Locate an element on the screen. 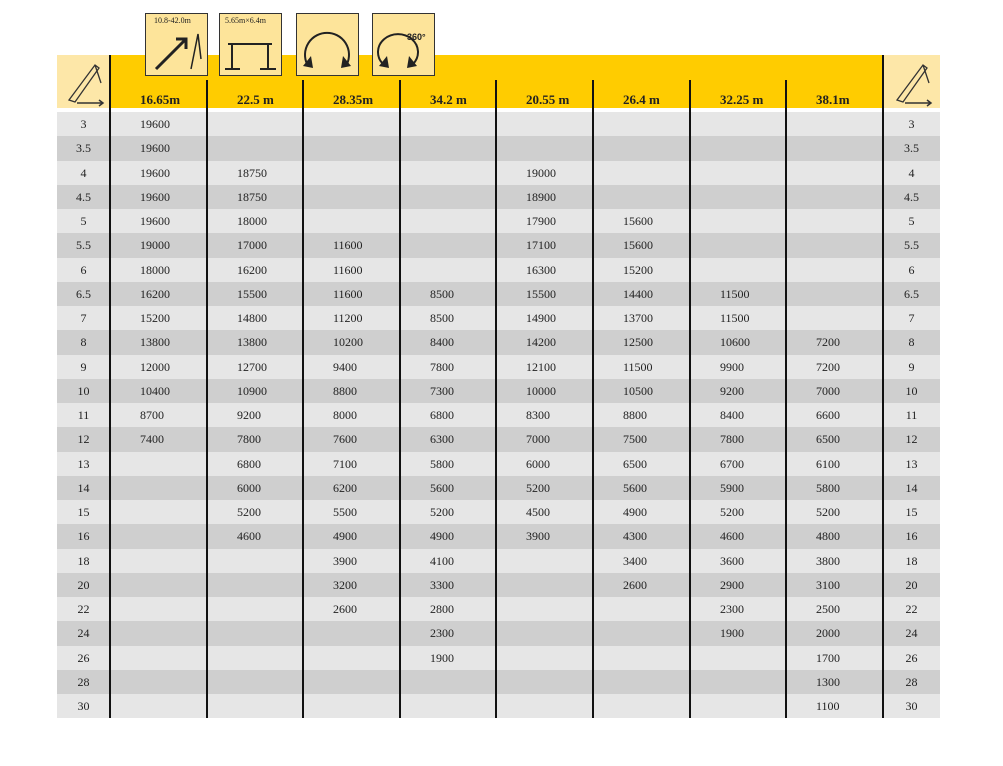 Image resolution: width=1003 pixels, height=766 pixels. load-cell: 4900 is located at coordinates (442, 536).